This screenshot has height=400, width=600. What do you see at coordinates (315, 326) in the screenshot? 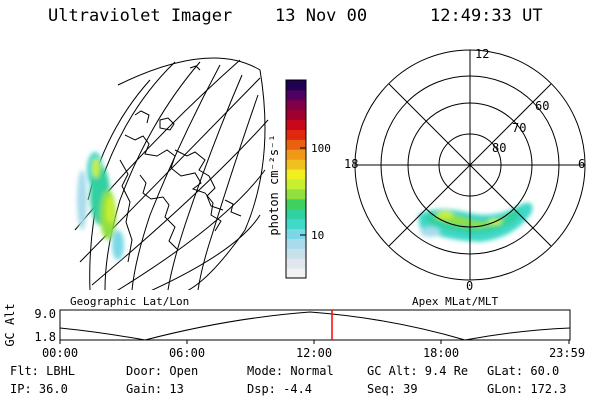
I see `altitude-curve` at bounding box center [315, 326].